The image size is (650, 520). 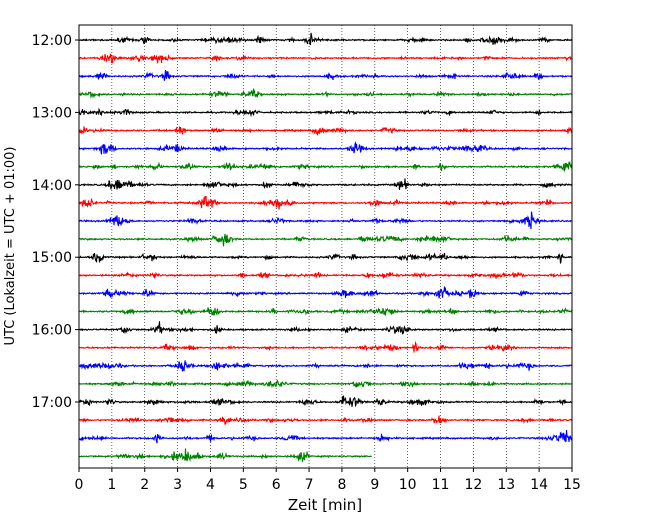 What do you see at coordinates (374, 485) in the screenshot?
I see `x-tick-label: 9` at bounding box center [374, 485].